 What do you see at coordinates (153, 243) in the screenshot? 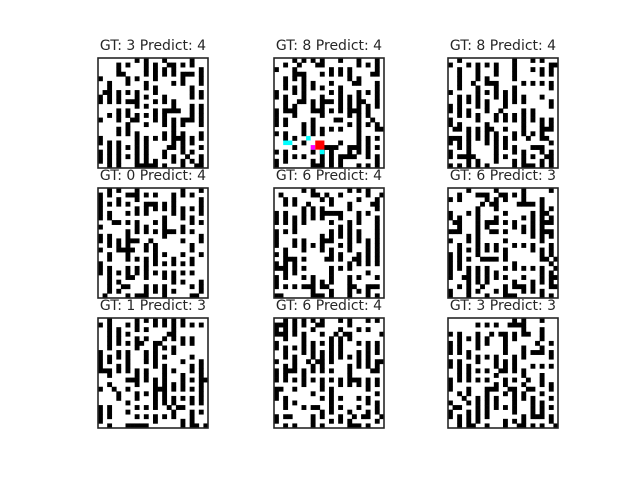
I see `panel-frame` at bounding box center [153, 243].